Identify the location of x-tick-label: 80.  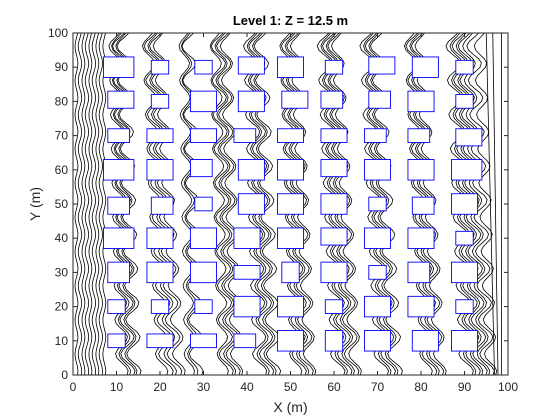
(421, 387).